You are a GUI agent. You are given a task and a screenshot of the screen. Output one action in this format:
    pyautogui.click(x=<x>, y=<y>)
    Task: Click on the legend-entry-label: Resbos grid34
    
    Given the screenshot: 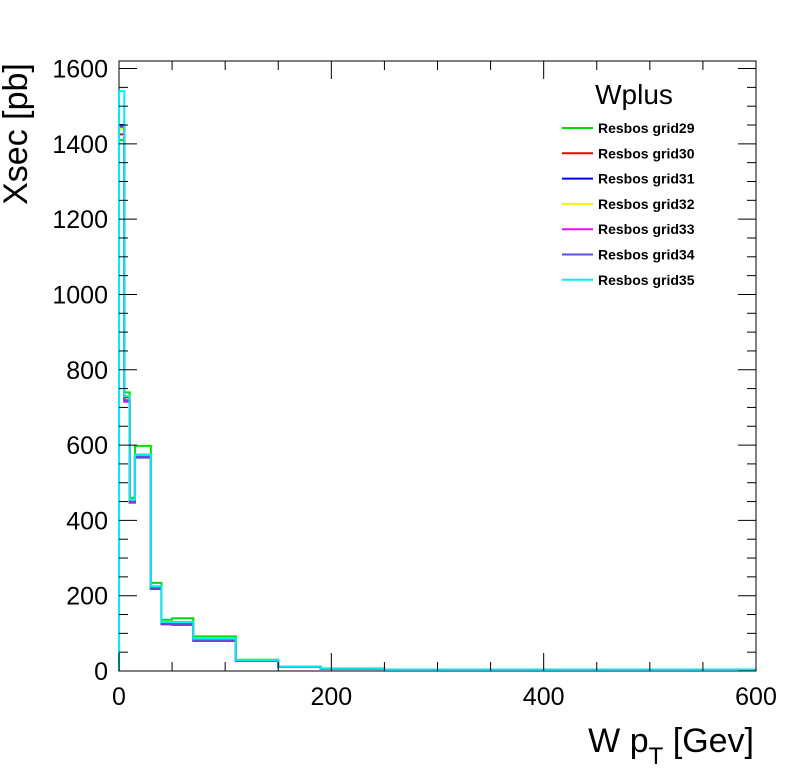 What is the action you would take?
    pyautogui.click(x=646, y=255)
    